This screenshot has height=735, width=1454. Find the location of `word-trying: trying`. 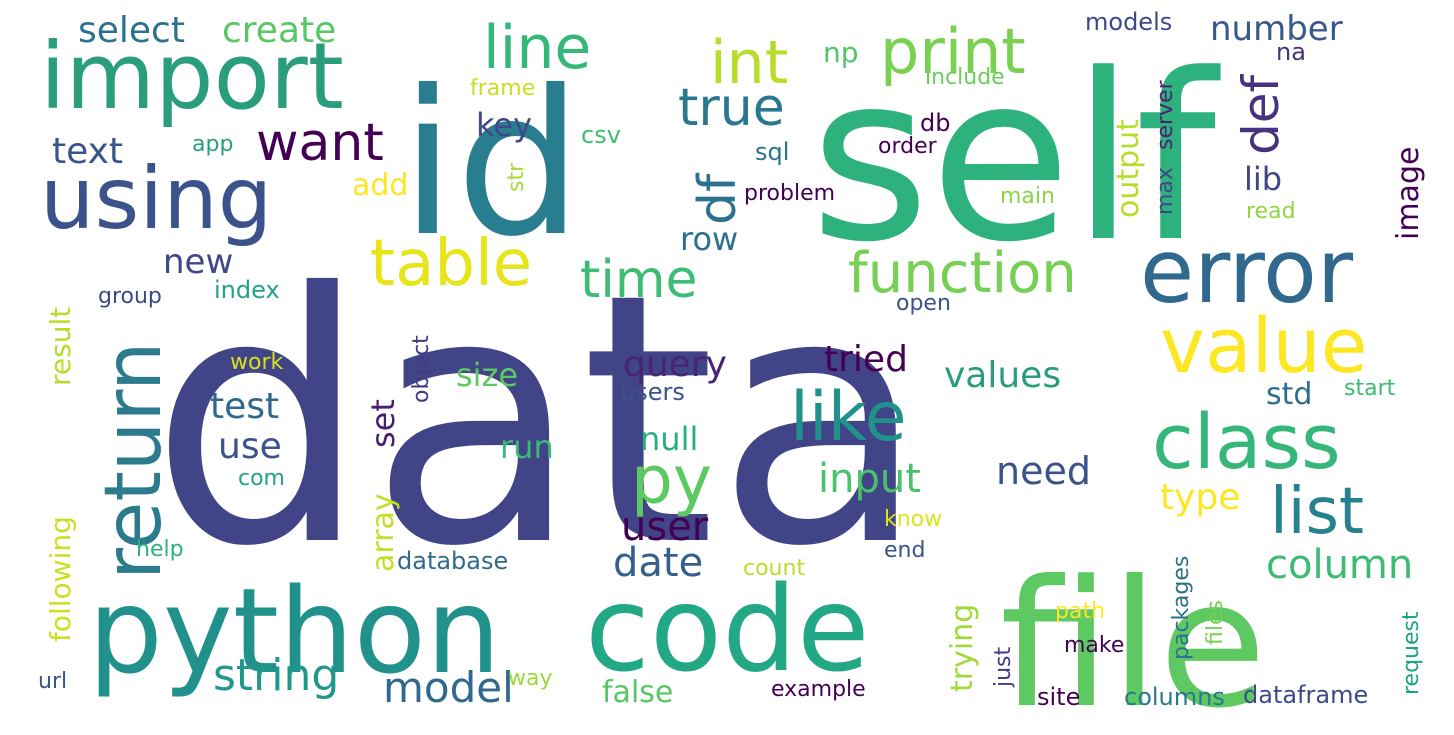

word-trying: trying is located at coordinates (962, 648).